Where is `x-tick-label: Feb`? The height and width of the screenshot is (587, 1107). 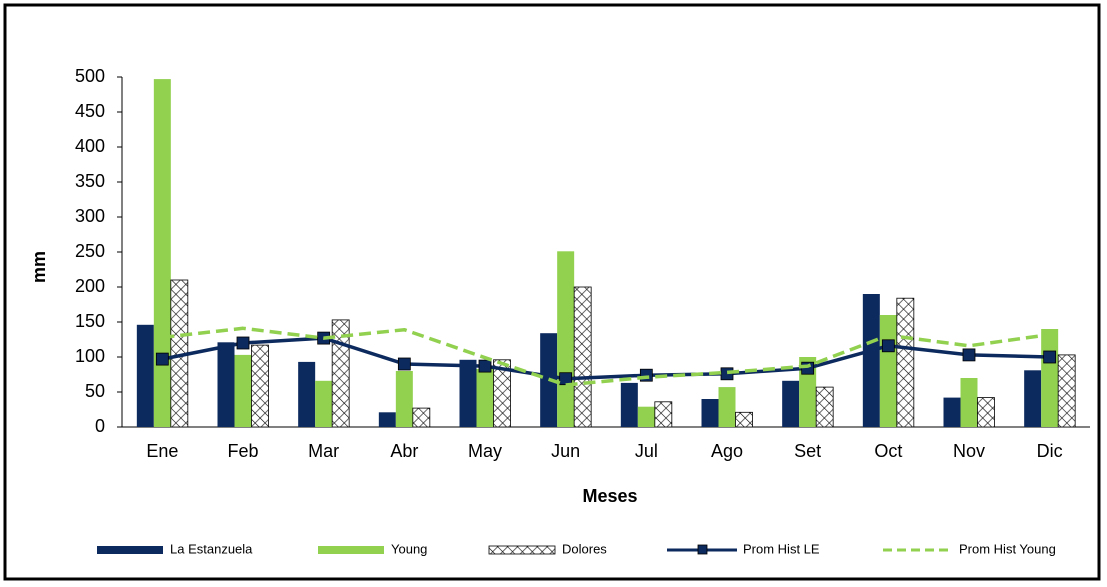
x-tick-label: Feb is located at coordinates (242, 451).